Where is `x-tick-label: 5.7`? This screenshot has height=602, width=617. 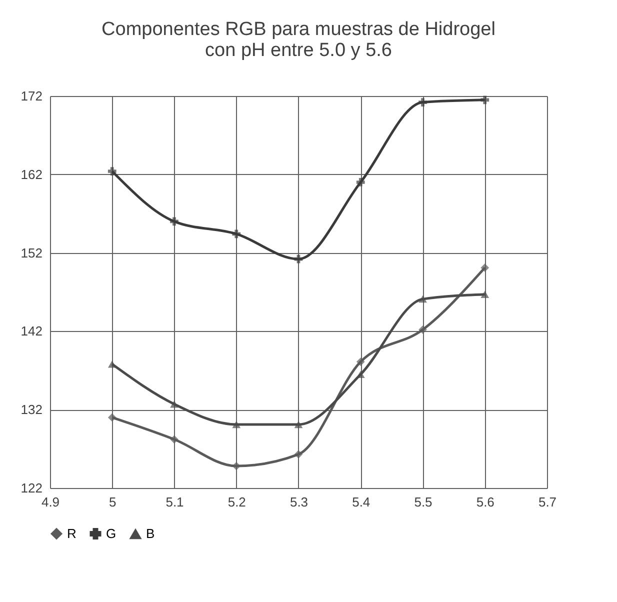
x-tick-label: 5.7 is located at coordinates (547, 502).